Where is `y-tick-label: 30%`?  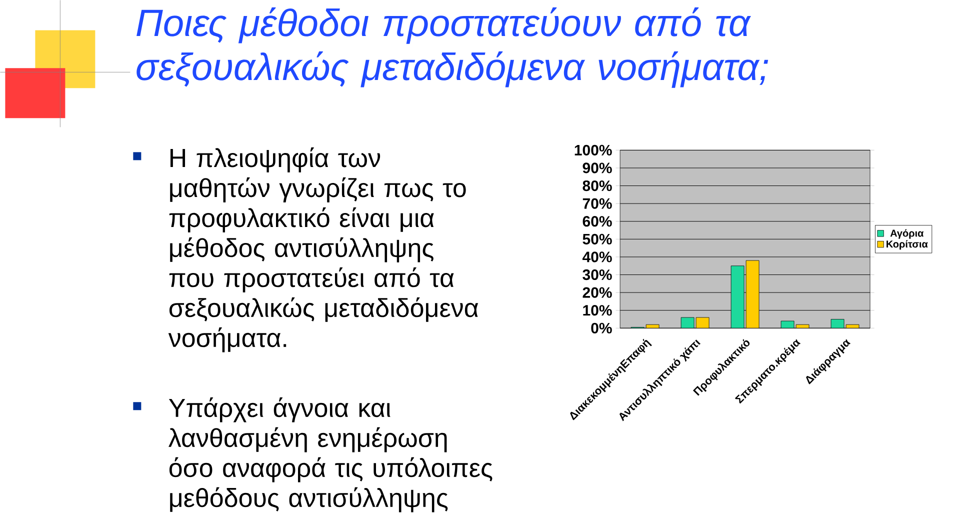
y-tick-label: 30% is located at coordinates (597, 274).